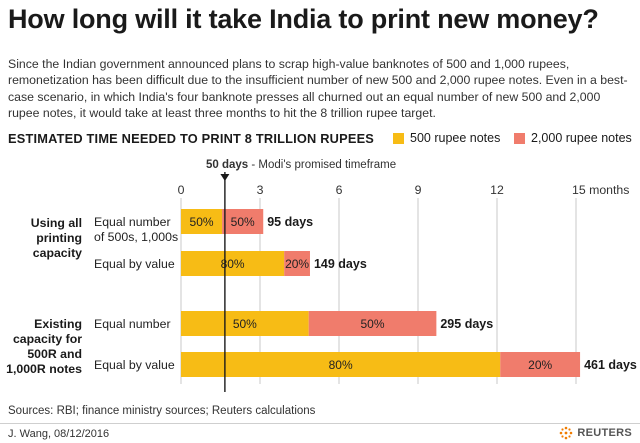 The width and height of the screenshot is (640, 443). Describe the element at coordinates (134, 365) in the screenshot. I see `bar-label-equal-value-existing: Equal by value` at that location.